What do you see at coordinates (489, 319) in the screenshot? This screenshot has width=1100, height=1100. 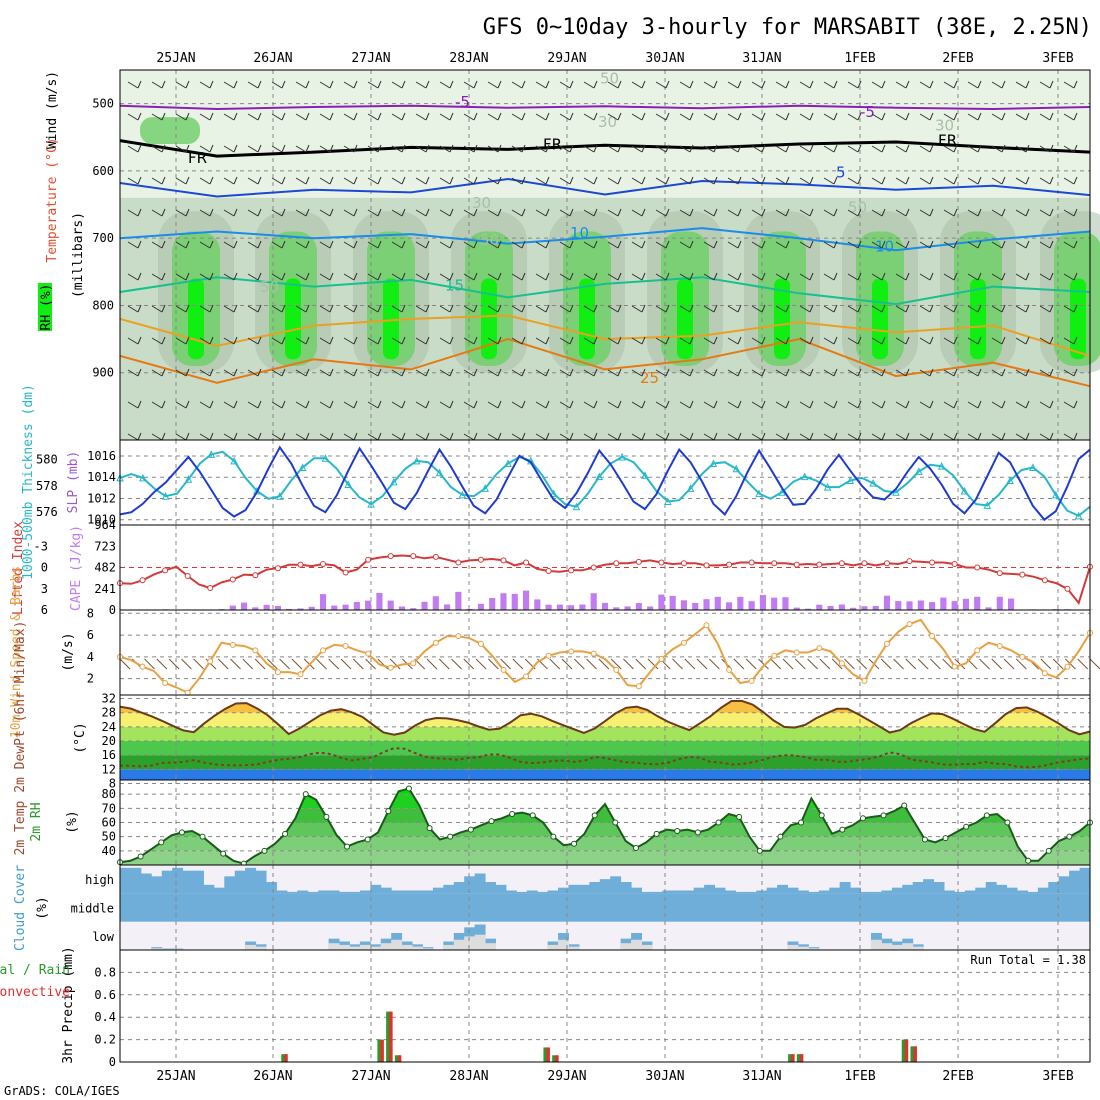 I see `rh-blob-bright` at bounding box center [489, 319].